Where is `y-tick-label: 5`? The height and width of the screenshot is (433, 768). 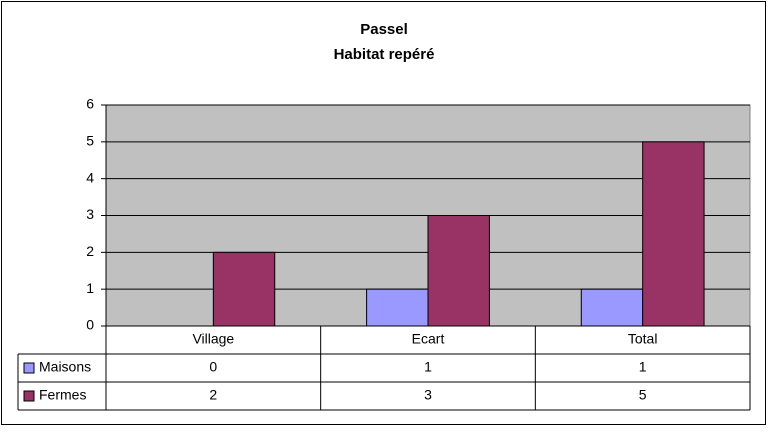 y-tick-label: 5 is located at coordinates (90, 141).